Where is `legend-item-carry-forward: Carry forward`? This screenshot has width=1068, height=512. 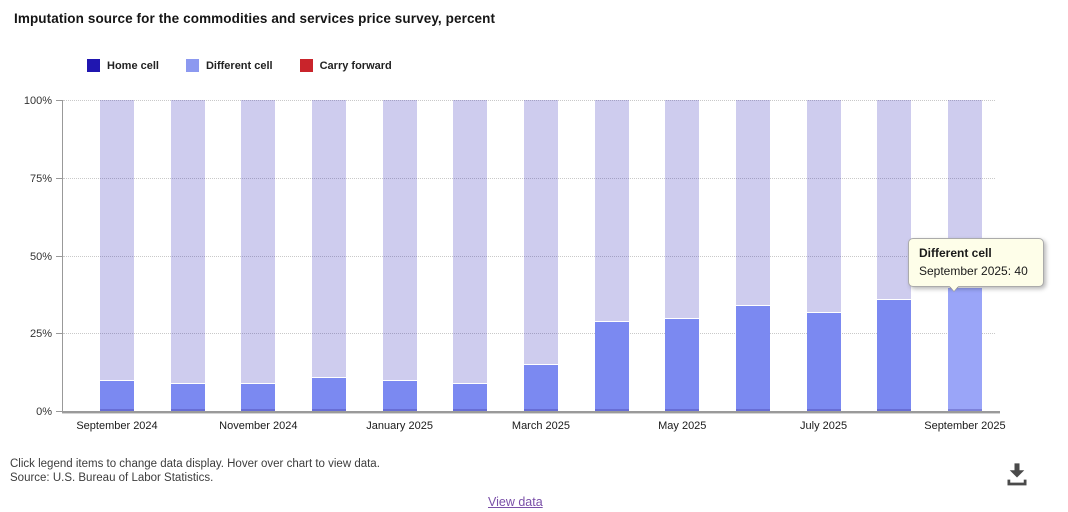
legend-item-carry-forward: Carry forward is located at coordinates (345, 65).